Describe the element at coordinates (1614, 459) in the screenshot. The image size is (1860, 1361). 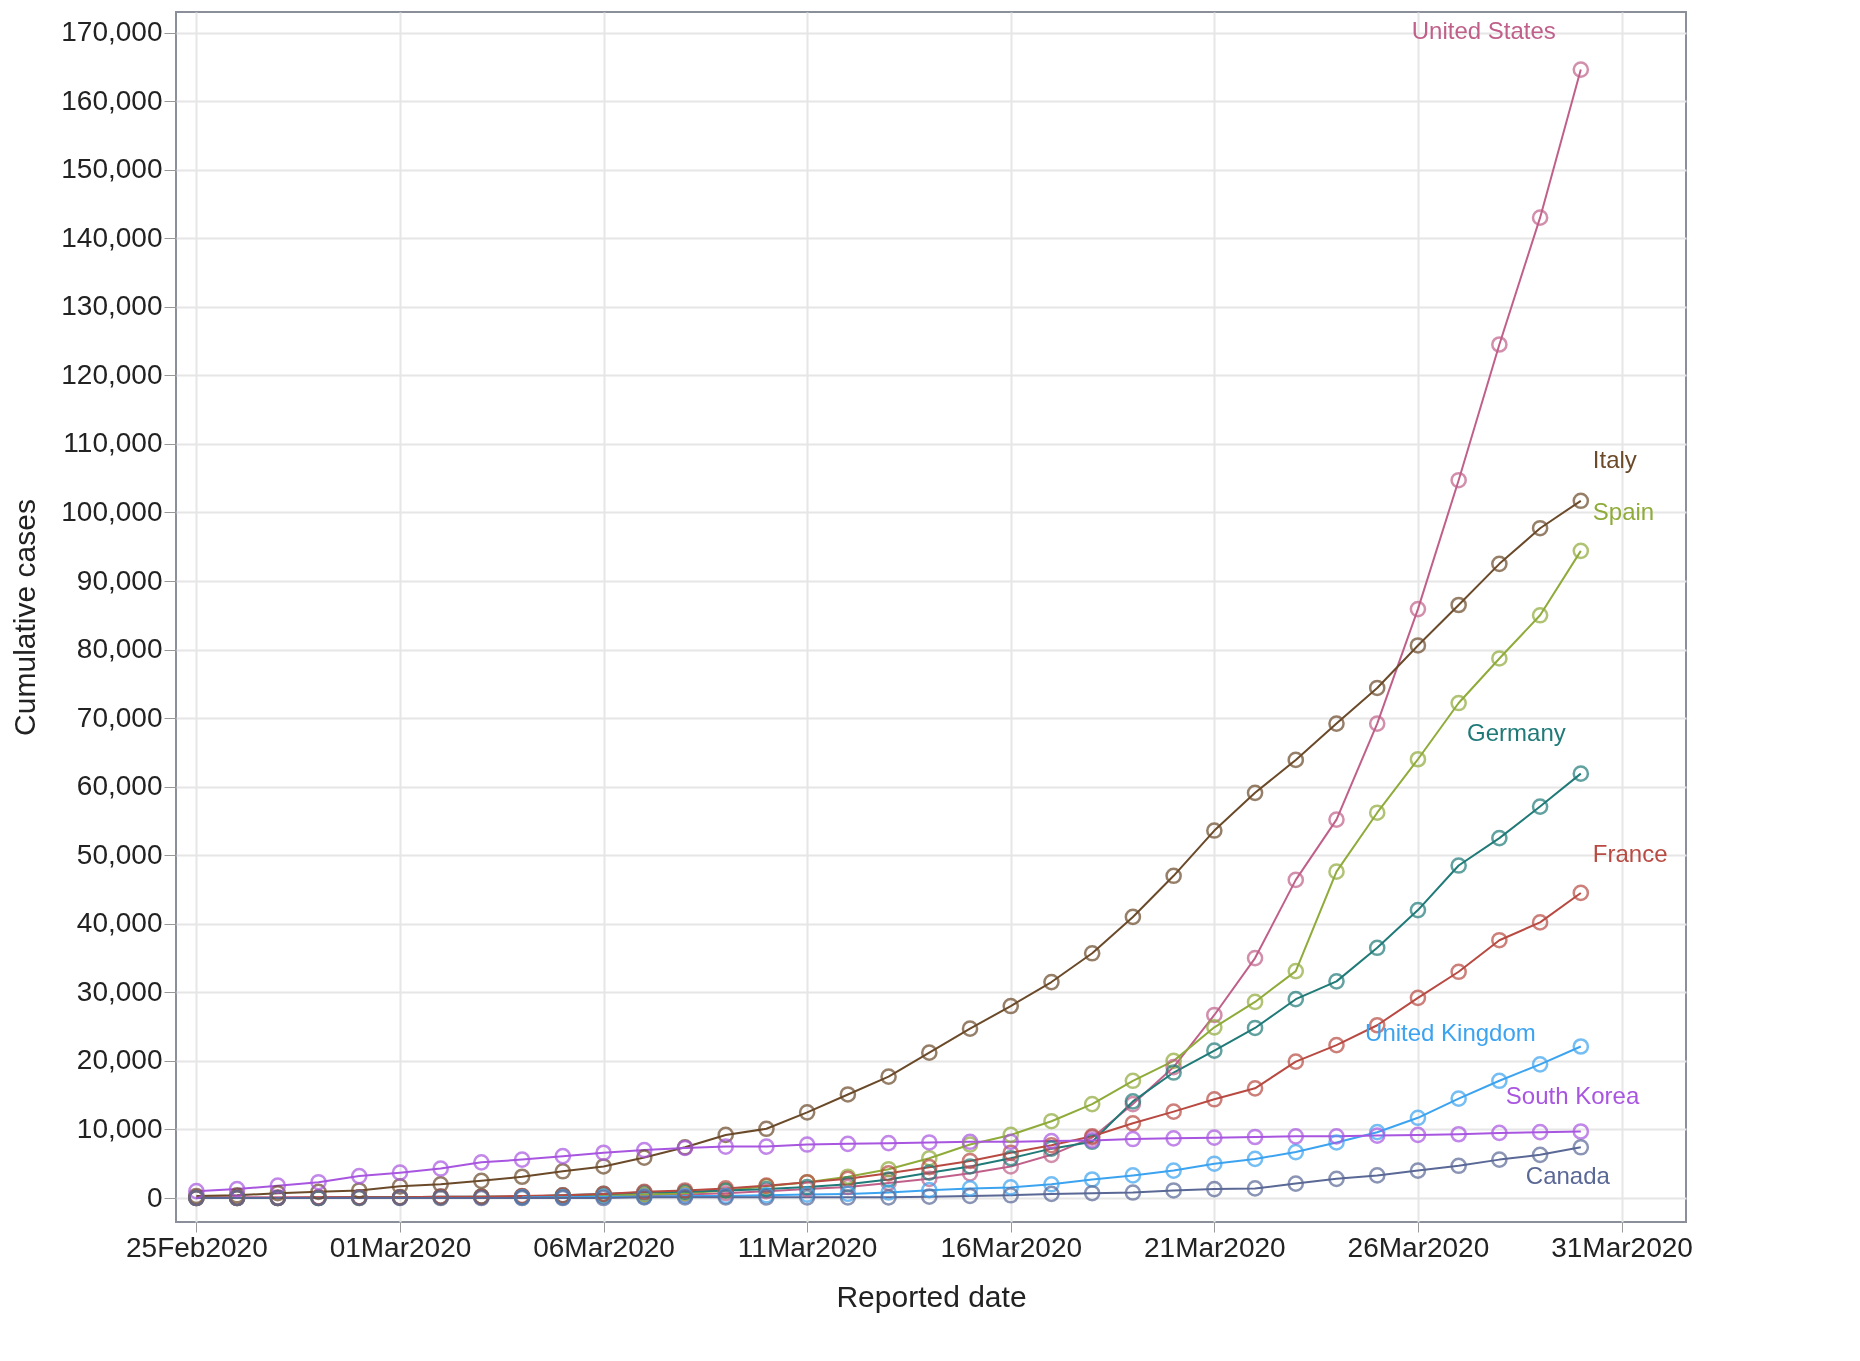
I see `series-label: Italy` at that location.